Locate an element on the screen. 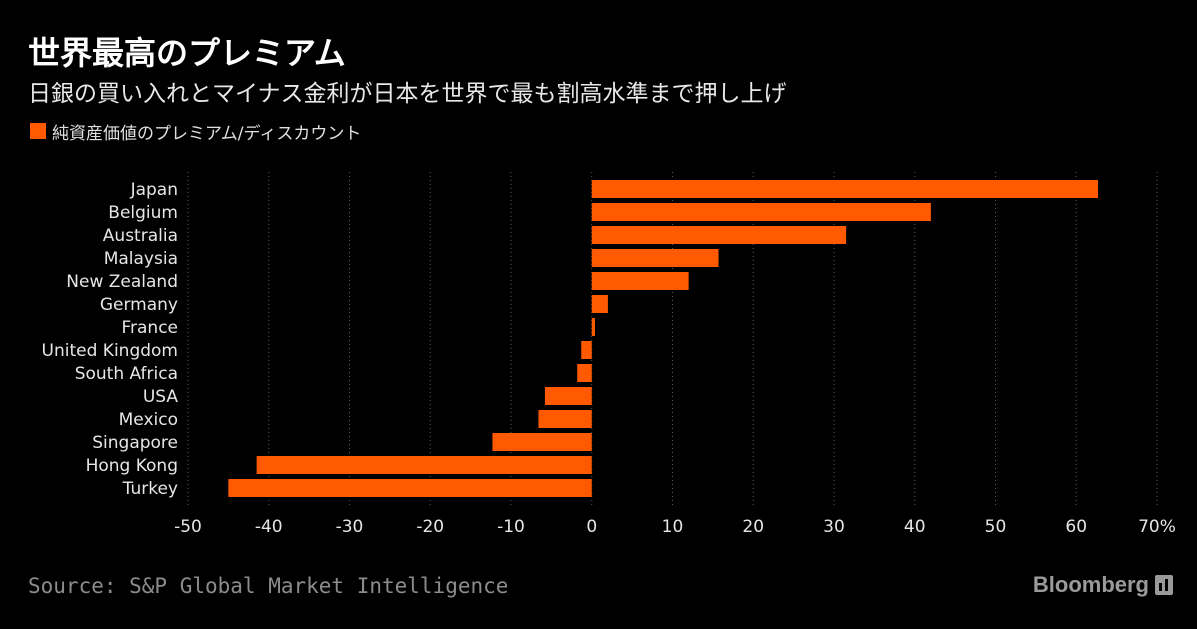 This screenshot has height=629, width=1197. legend-swatch is located at coordinates (38, 131).